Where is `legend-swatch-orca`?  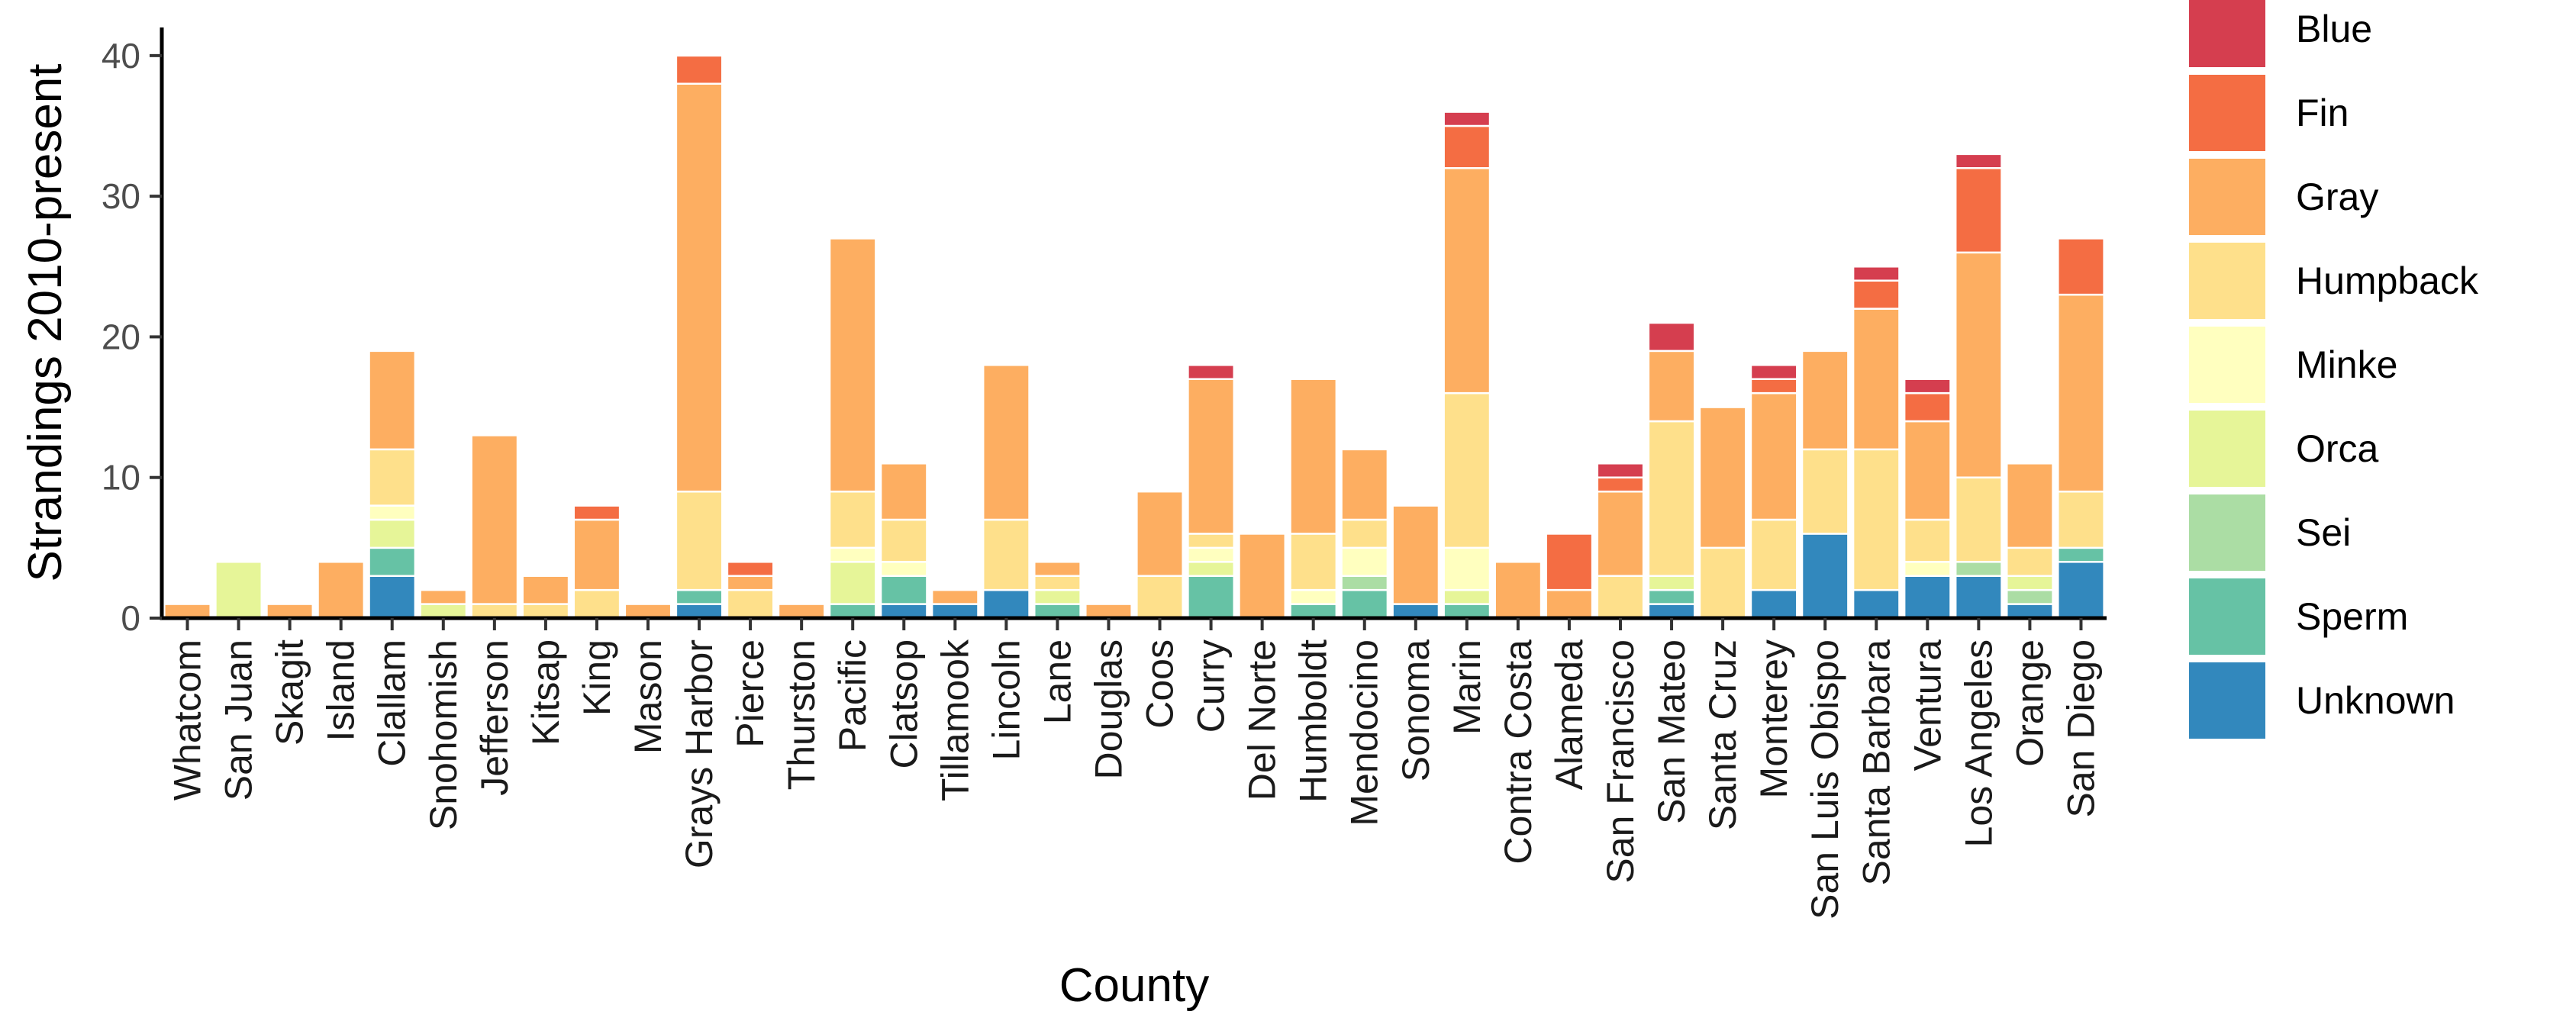 legend-swatch-orca is located at coordinates (2227, 449).